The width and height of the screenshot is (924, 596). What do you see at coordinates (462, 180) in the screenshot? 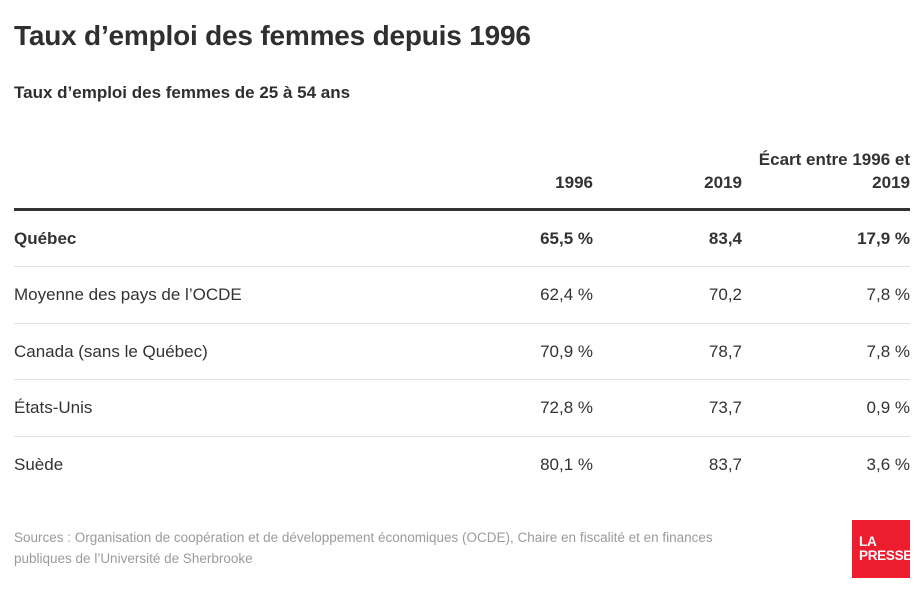
I see `table-header-row: 1996 2019 Écart entre 1996 et 2019` at bounding box center [462, 180].